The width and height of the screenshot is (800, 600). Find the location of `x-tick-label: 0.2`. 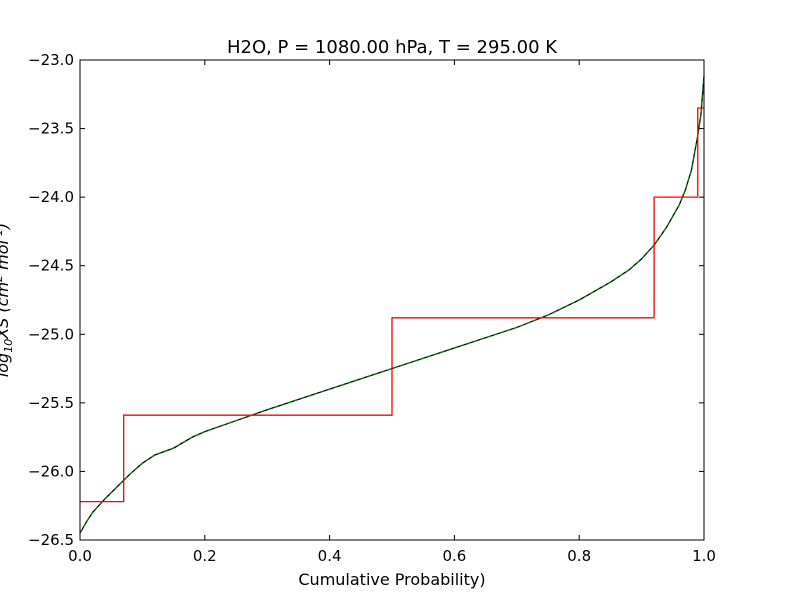

x-tick-label: 0.2 is located at coordinates (205, 556).